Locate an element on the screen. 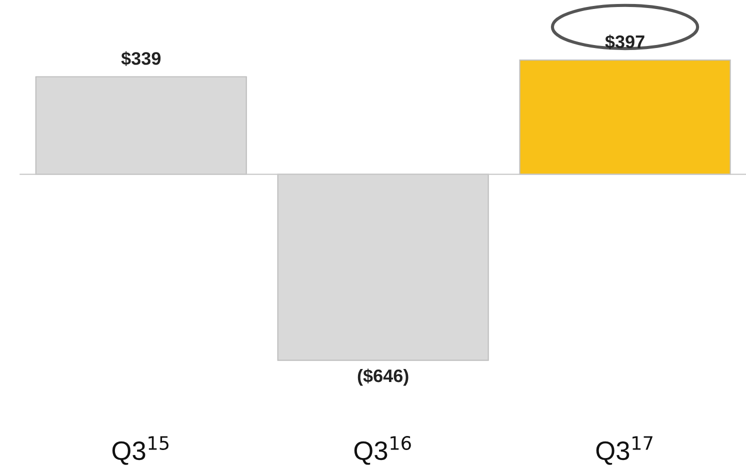 The image size is (746, 475). data-label: $397 is located at coordinates (624, 42).